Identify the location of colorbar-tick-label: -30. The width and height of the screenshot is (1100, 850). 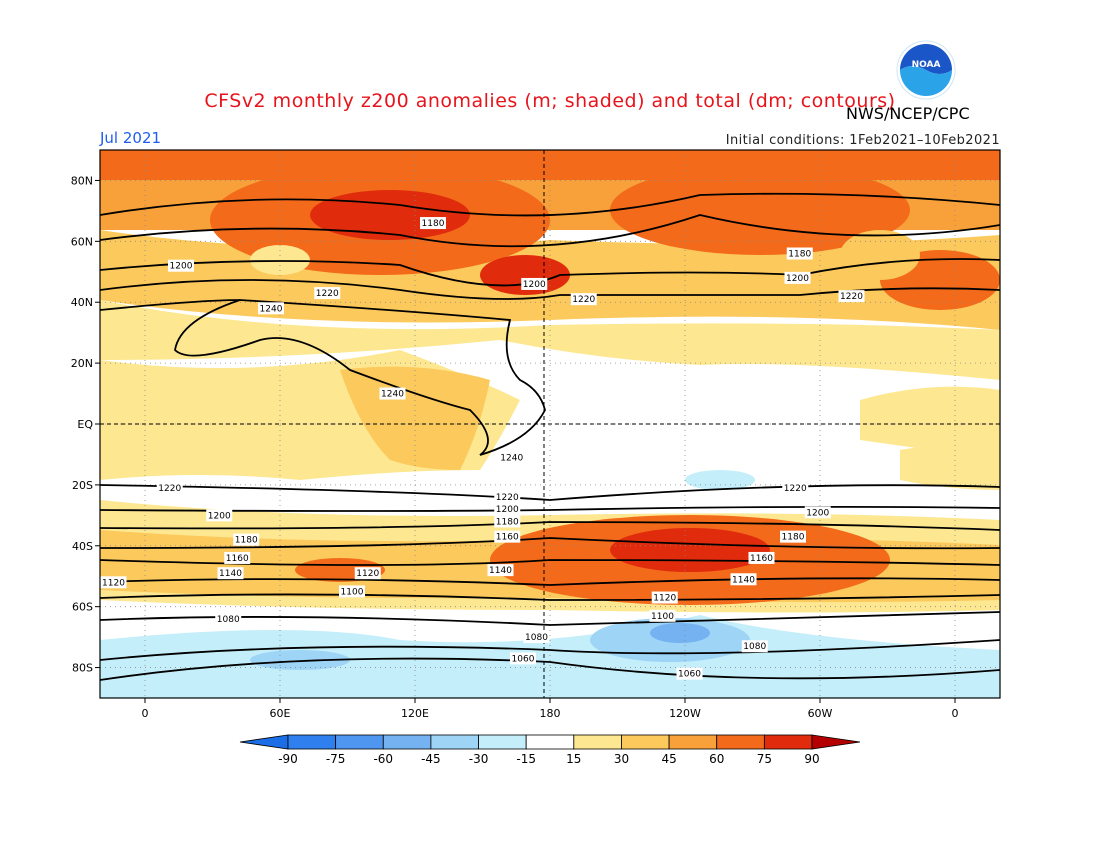
(479, 759).